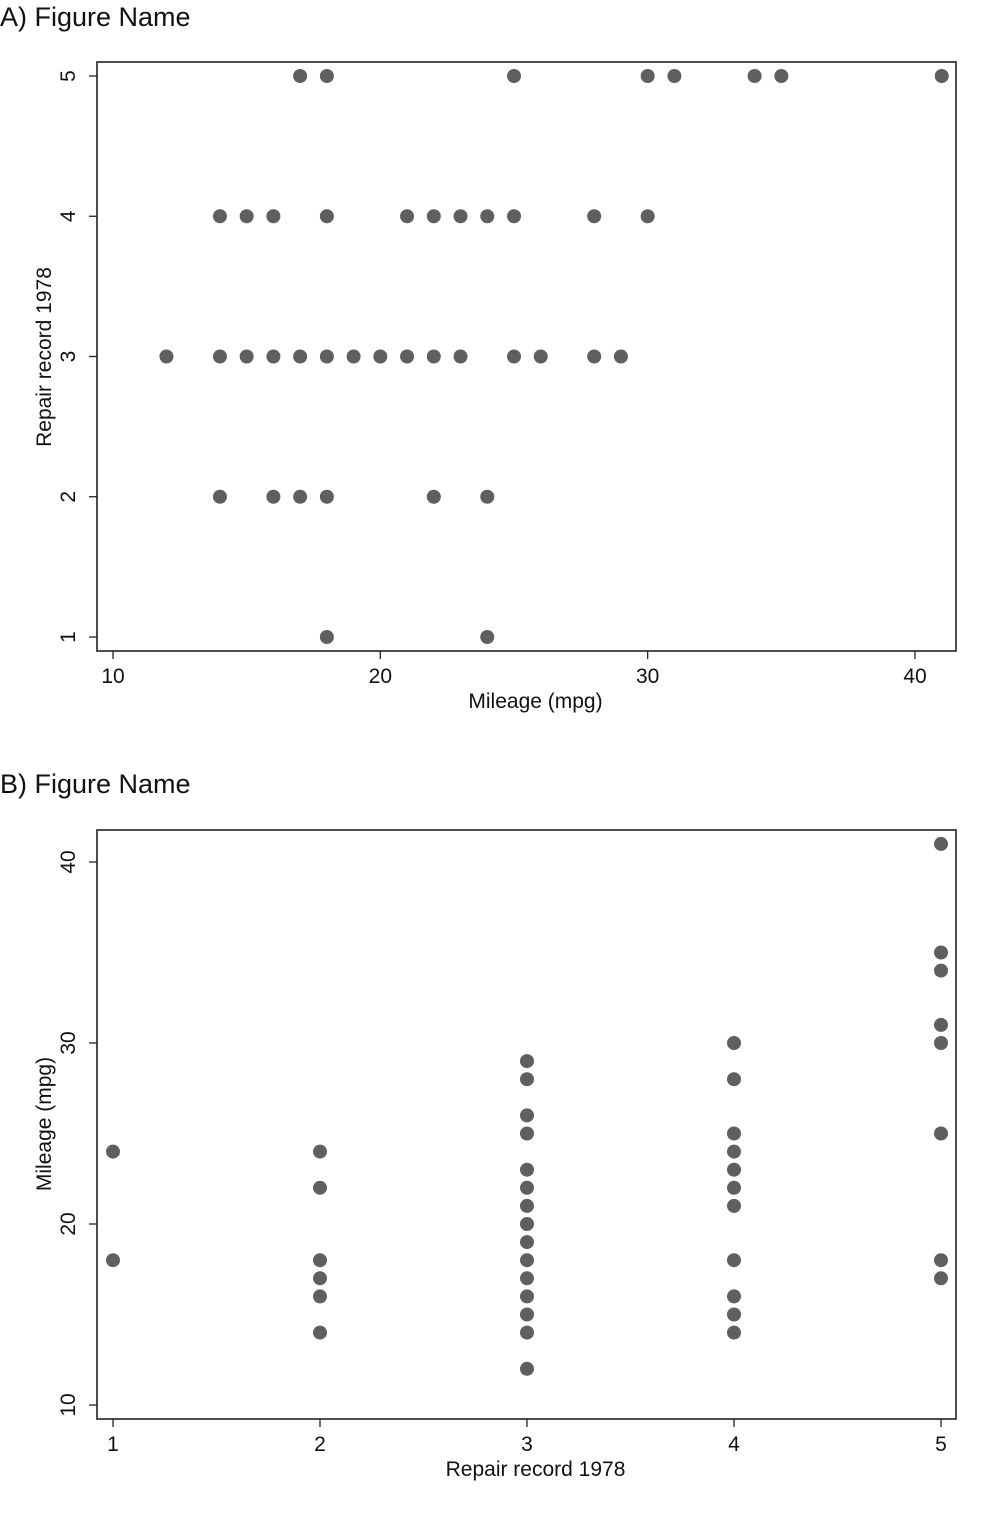 This screenshot has width=983, height=1536. Describe the element at coordinates (68, 497) in the screenshot. I see `y-tick-label: 2` at that location.